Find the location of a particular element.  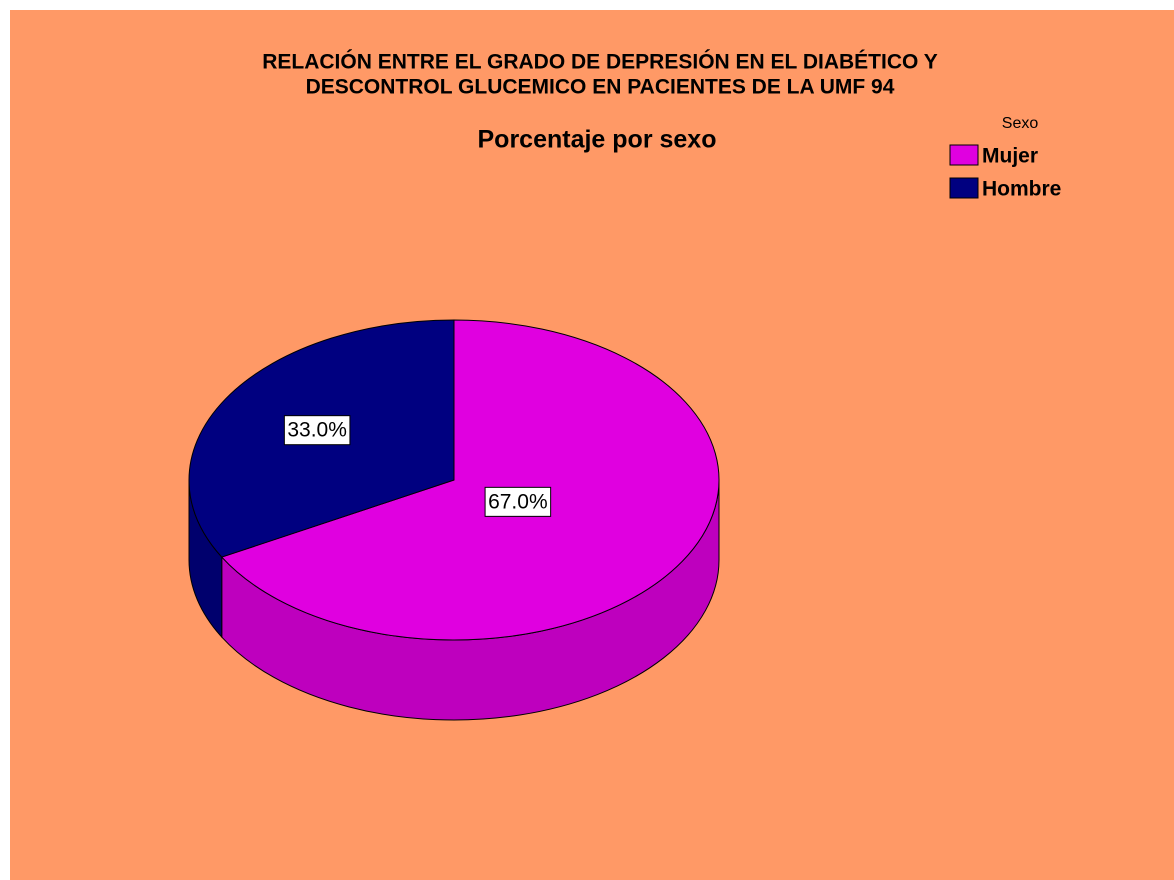

legend-label: Hombre is located at coordinates (1021, 189).